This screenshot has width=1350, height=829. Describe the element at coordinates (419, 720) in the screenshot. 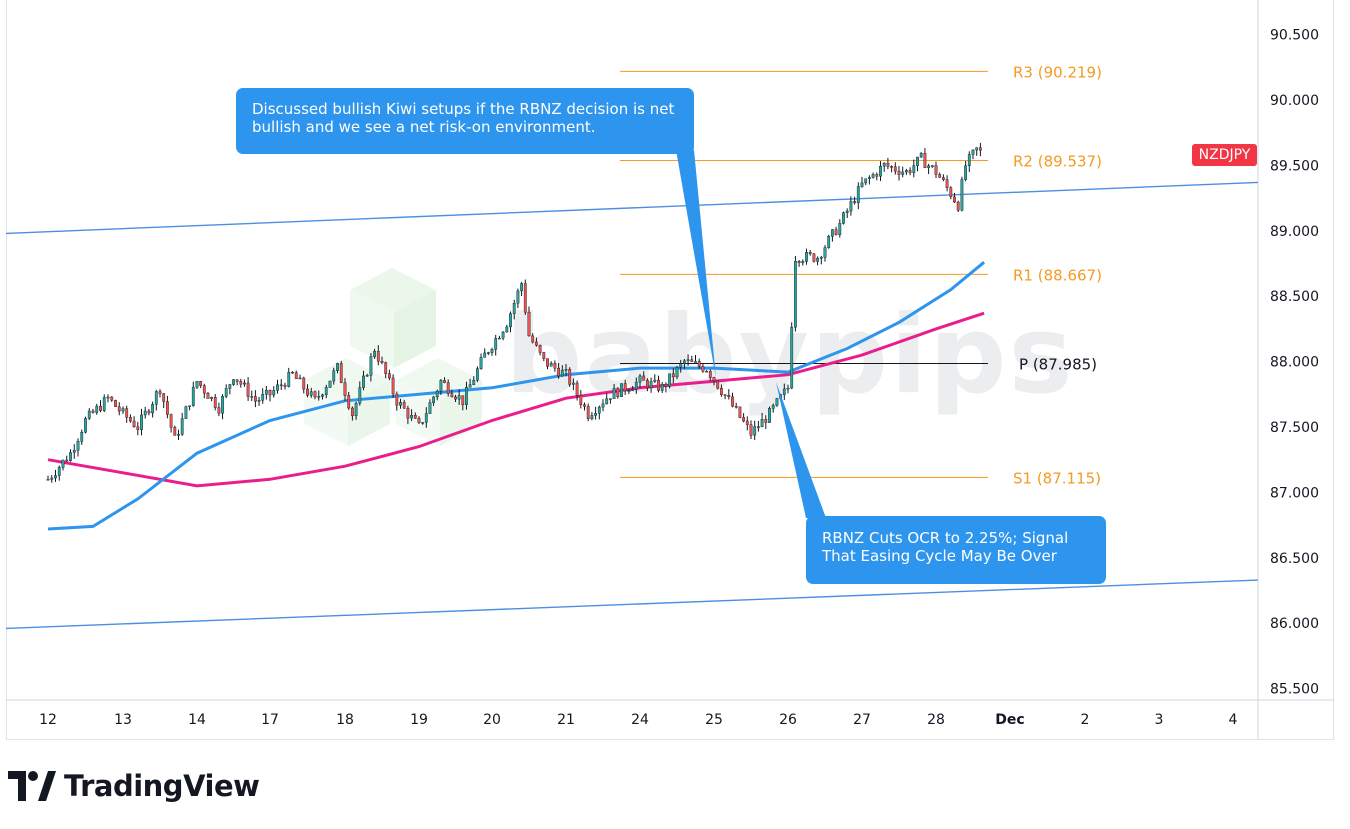

I see `time-tick-label: 19` at that location.